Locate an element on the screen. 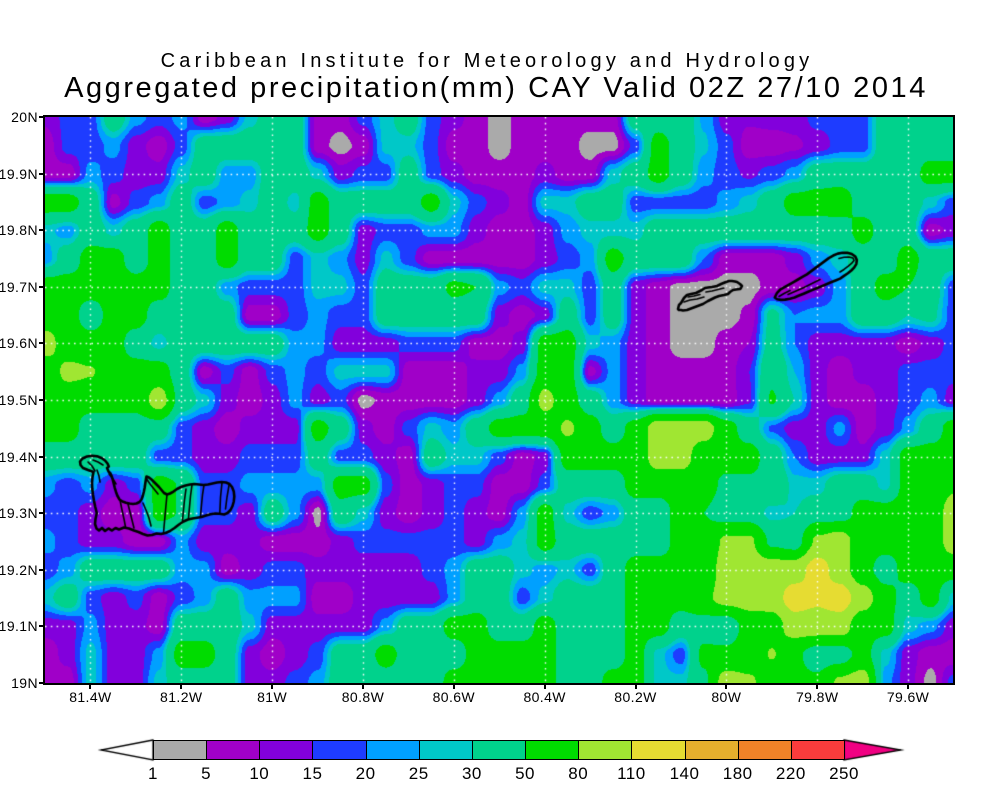 The width and height of the screenshot is (1000, 800). x-tick-label: 80.4W is located at coordinates (544, 697).